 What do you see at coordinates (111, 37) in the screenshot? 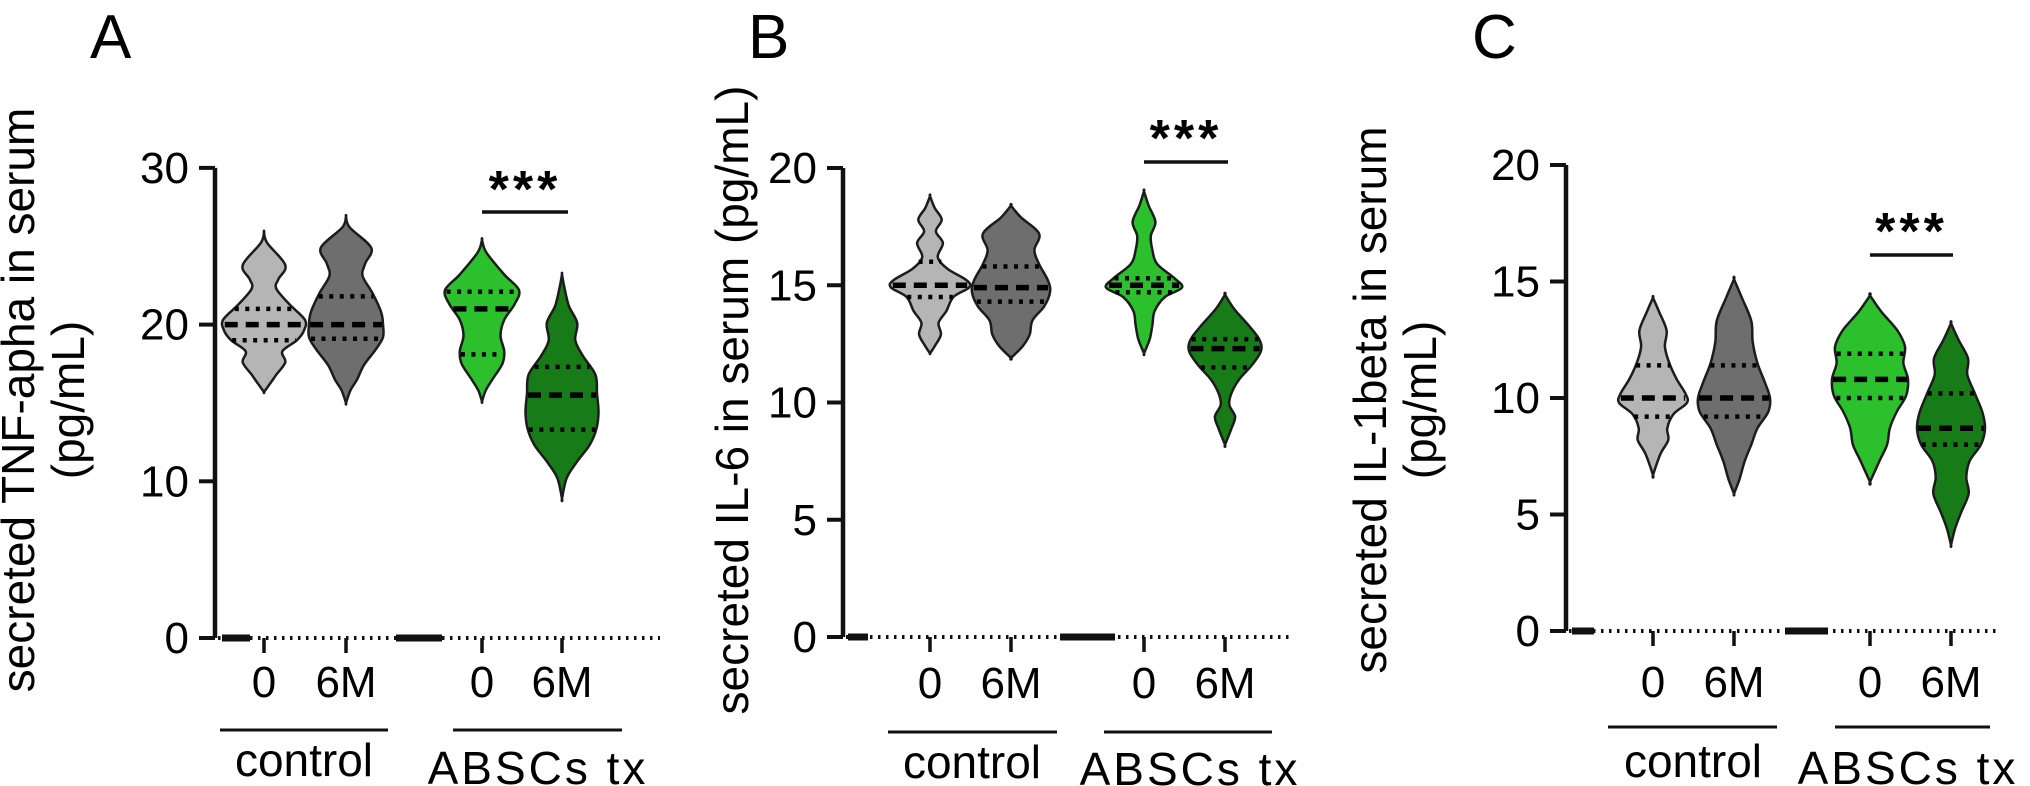
I see `panel-letter-a: A` at bounding box center [111, 37].